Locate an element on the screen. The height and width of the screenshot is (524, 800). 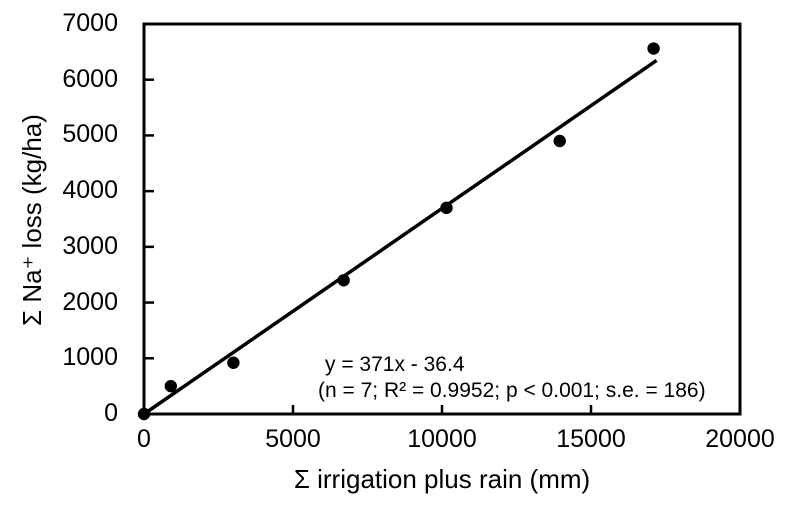
x-tick-label: 20000 is located at coordinates (740, 439).